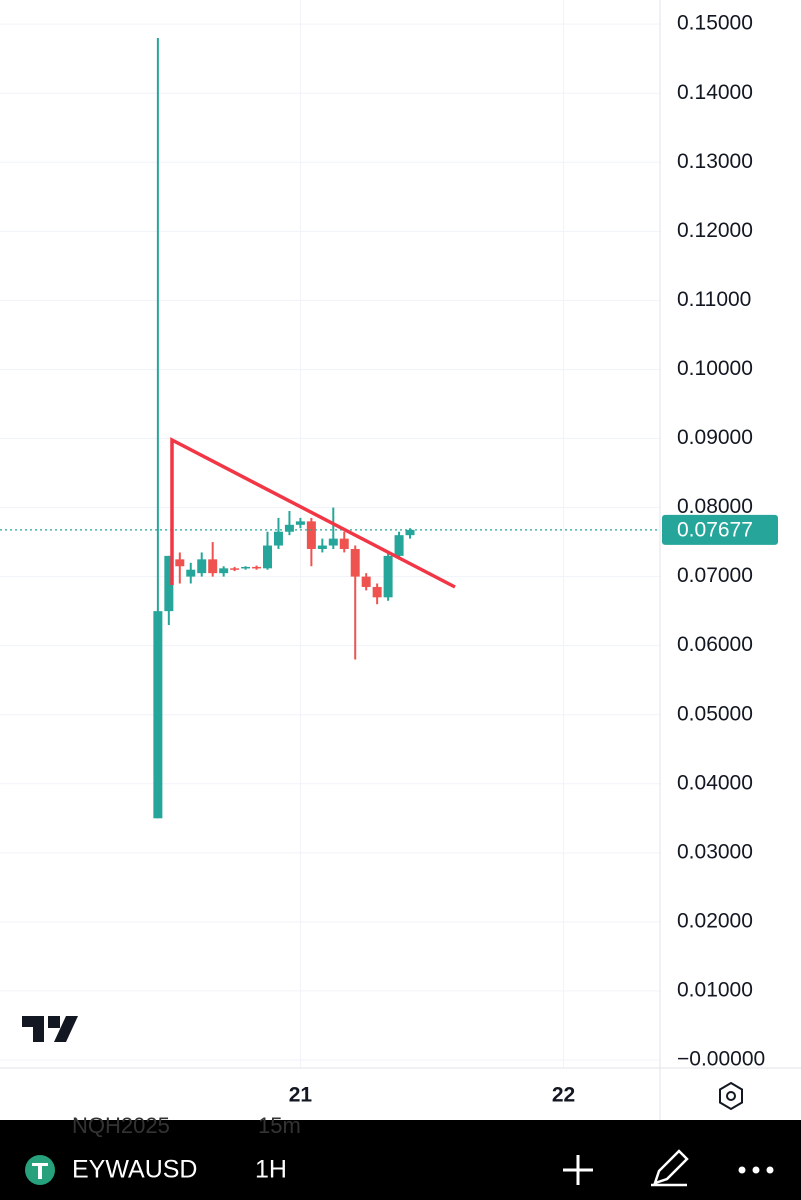 Image resolution: width=801 pixels, height=1200 pixels. I want to click on y-tick-label: 0.10000, so click(715, 368).